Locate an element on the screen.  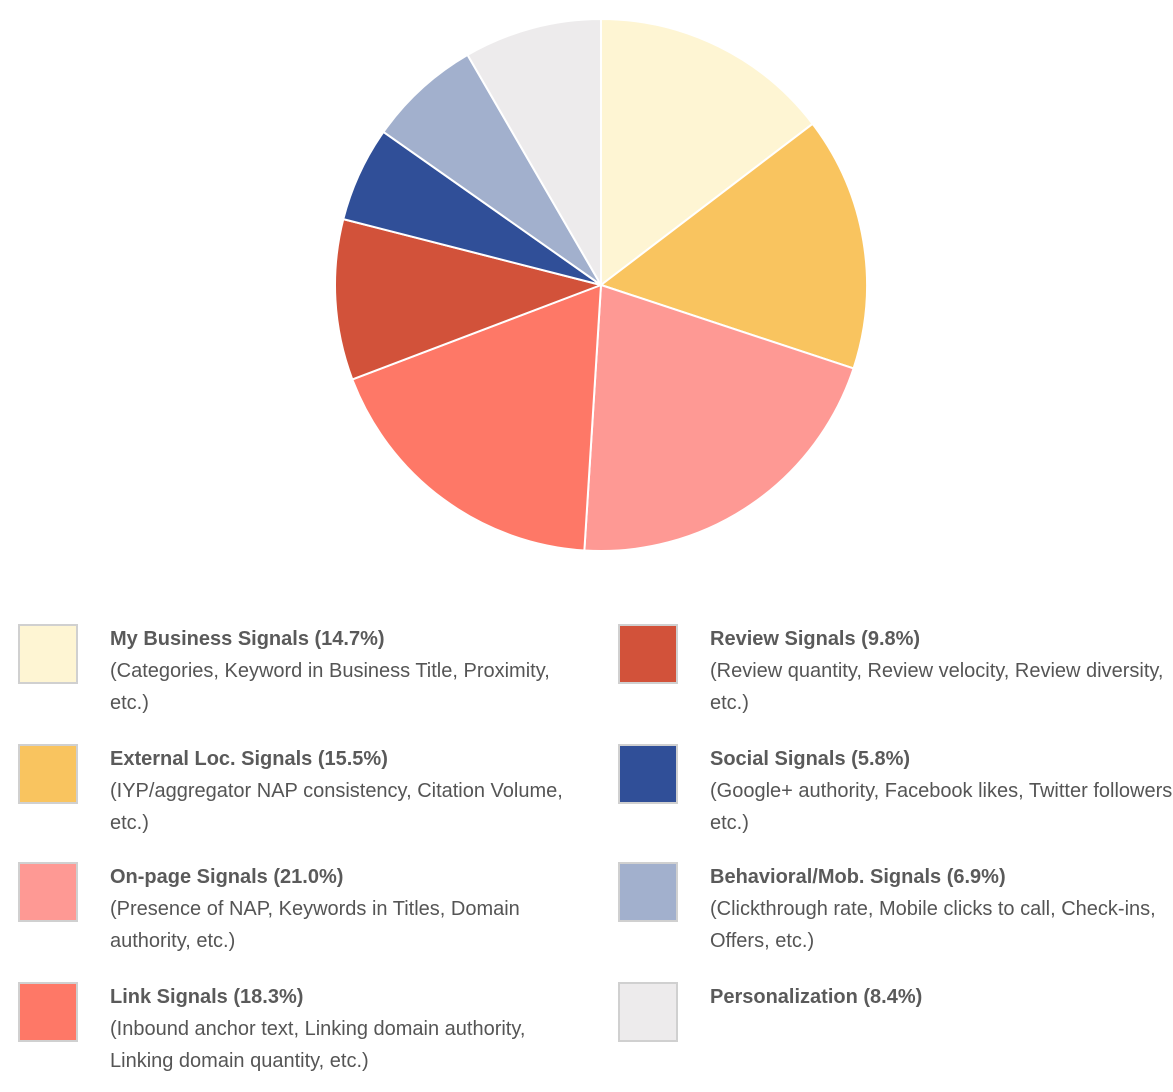
legend-label: My Business Signals (14.7%) is located at coordinates (247, 639).